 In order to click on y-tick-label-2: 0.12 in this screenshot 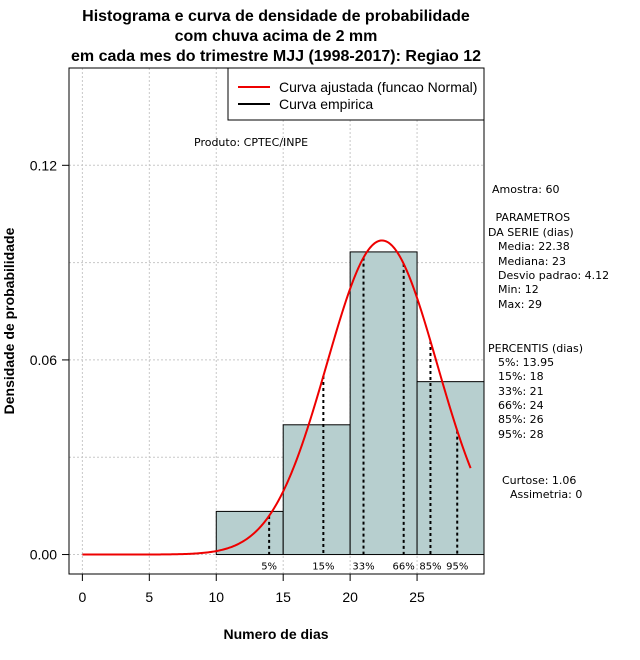, I will do `click(43, 165)`.